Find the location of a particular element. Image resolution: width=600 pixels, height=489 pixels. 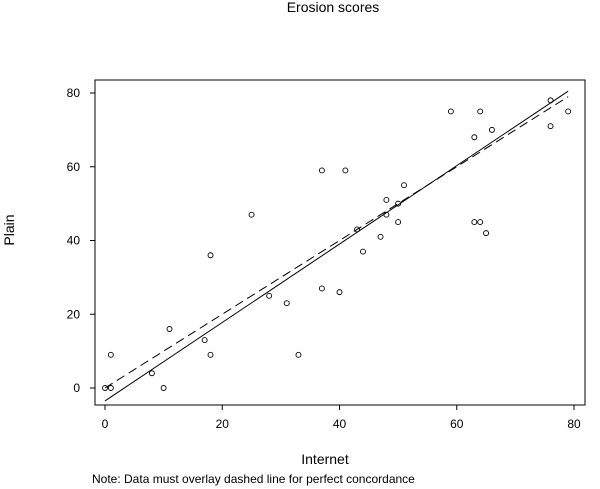

y-tick-label: 80 is located at coordinates (74, 93).